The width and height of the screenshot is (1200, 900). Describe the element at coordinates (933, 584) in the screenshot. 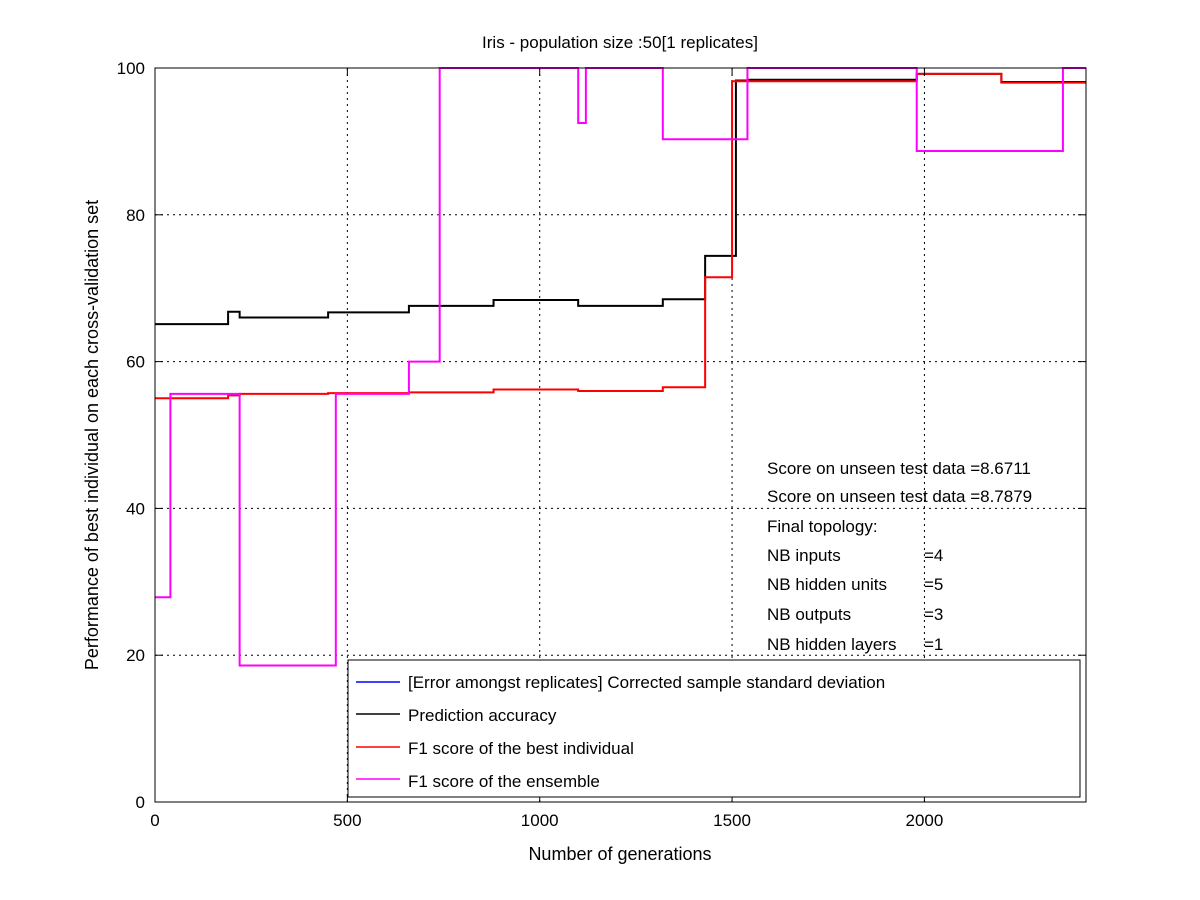

I see `annotation-nb-hidden-units-value: =5` at that location.